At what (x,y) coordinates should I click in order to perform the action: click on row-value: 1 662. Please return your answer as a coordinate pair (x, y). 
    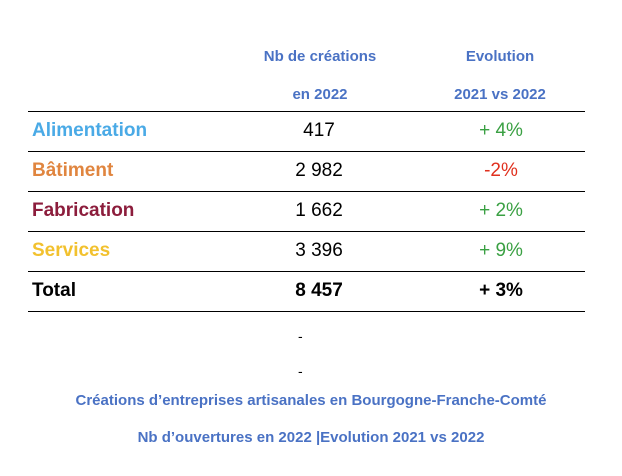
    Looking at the image, I should click on (319, 210).